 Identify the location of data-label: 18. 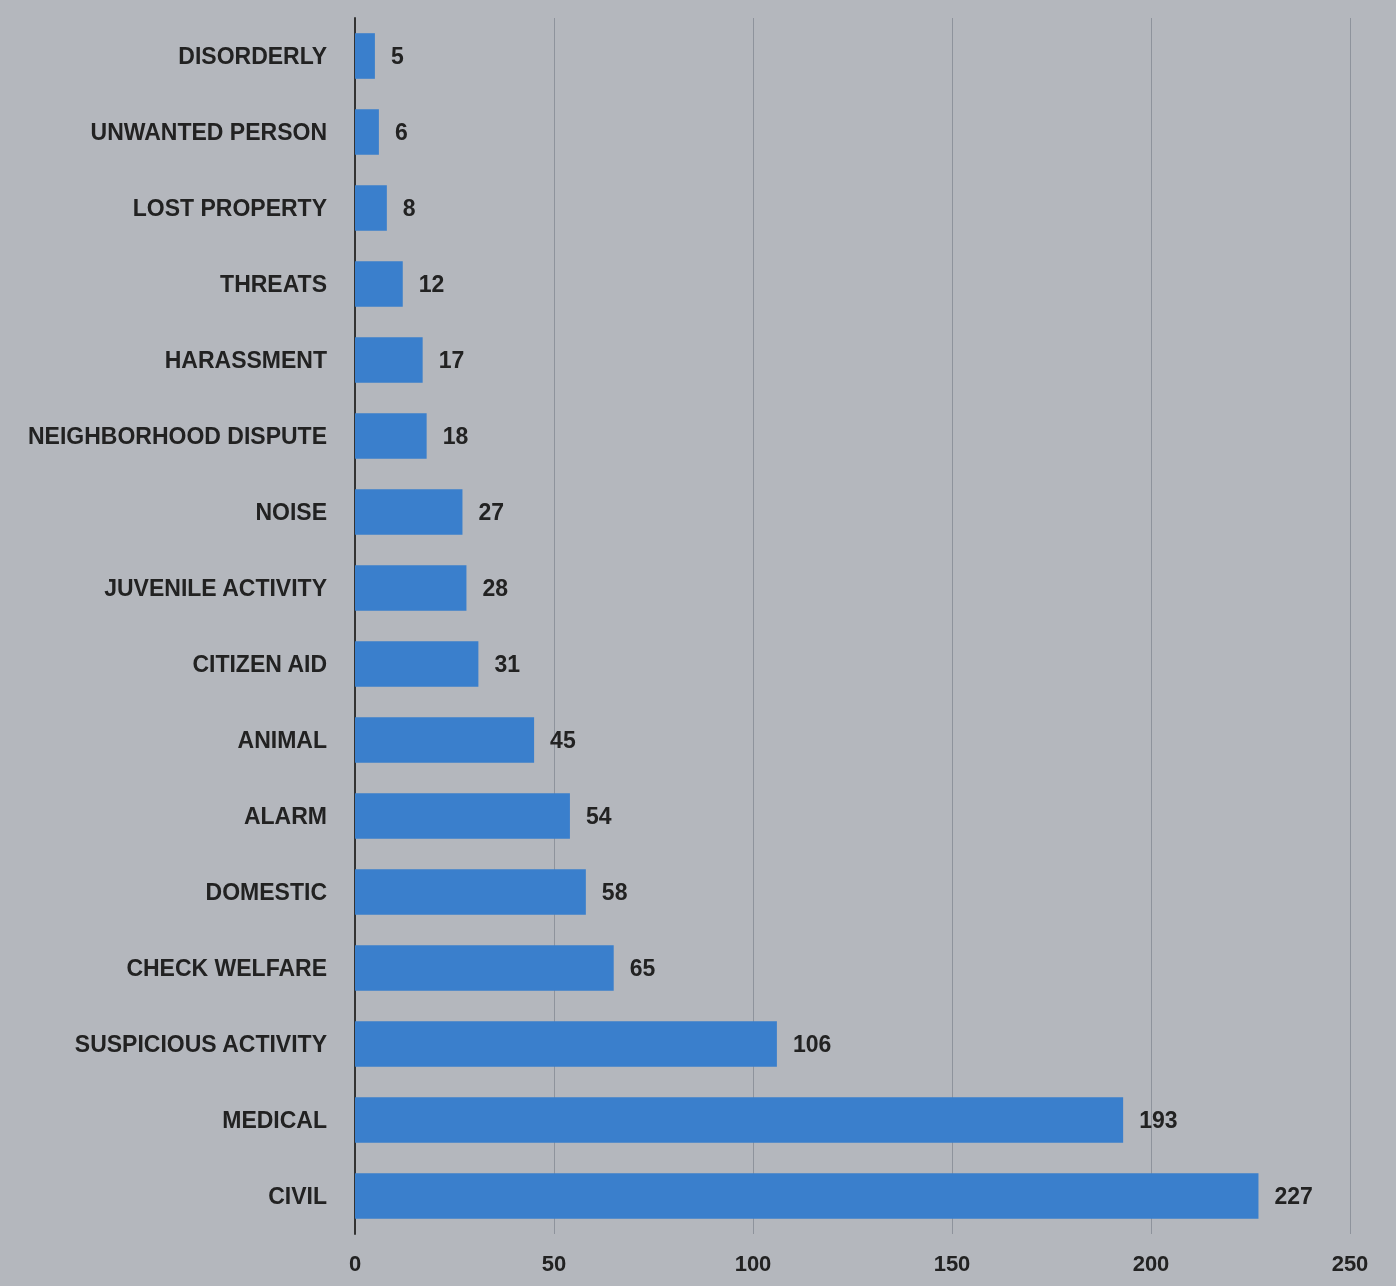
(455, 436).